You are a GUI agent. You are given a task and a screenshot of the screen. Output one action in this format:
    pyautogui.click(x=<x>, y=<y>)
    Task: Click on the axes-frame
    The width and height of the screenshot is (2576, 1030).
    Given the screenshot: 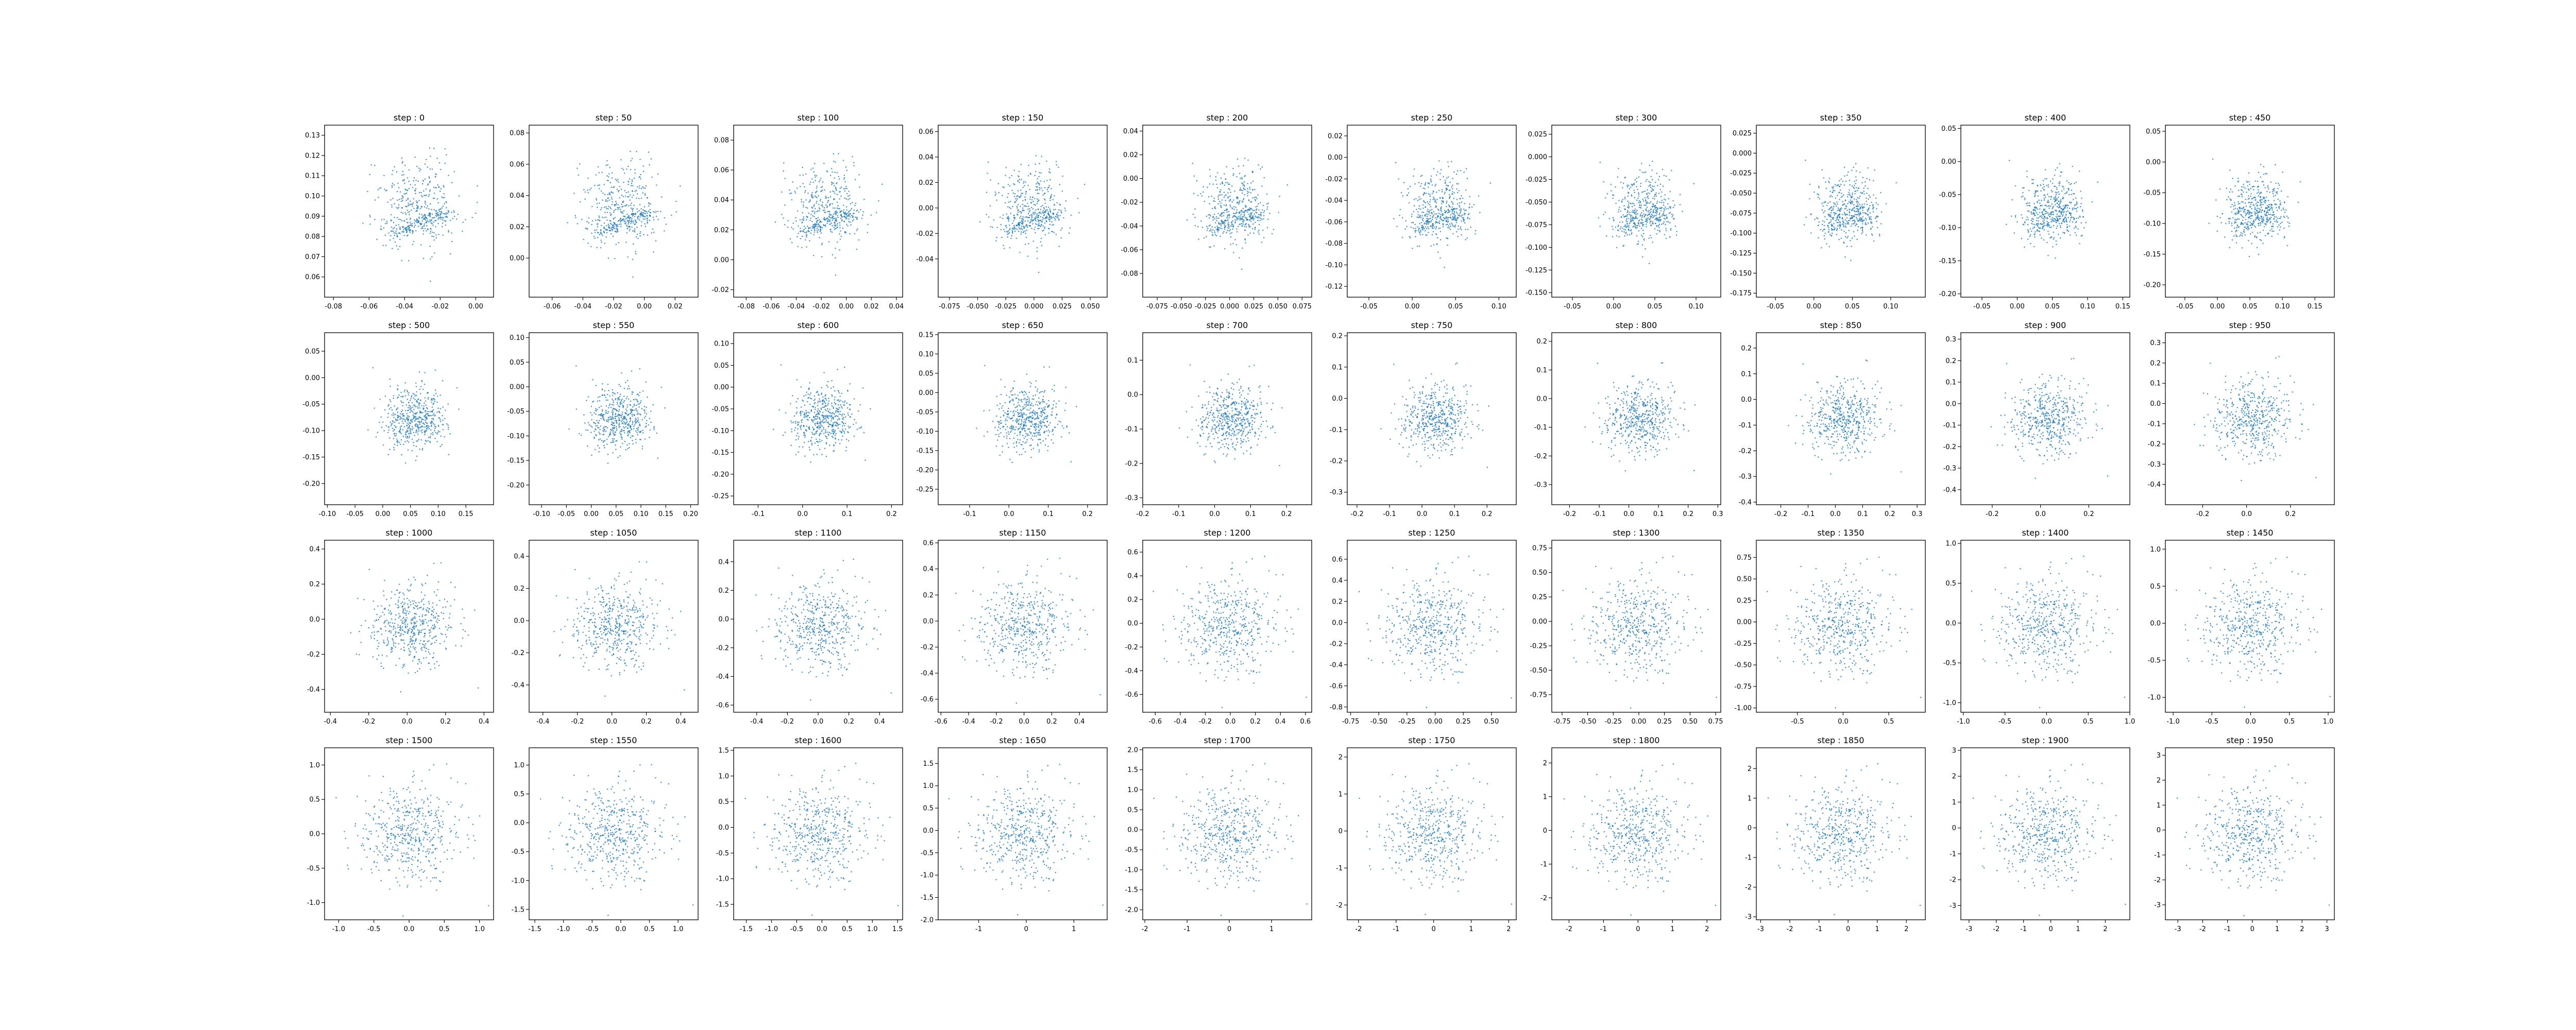 What is the action you would take?
    pyautogui.click(x=1227, y=212)
    